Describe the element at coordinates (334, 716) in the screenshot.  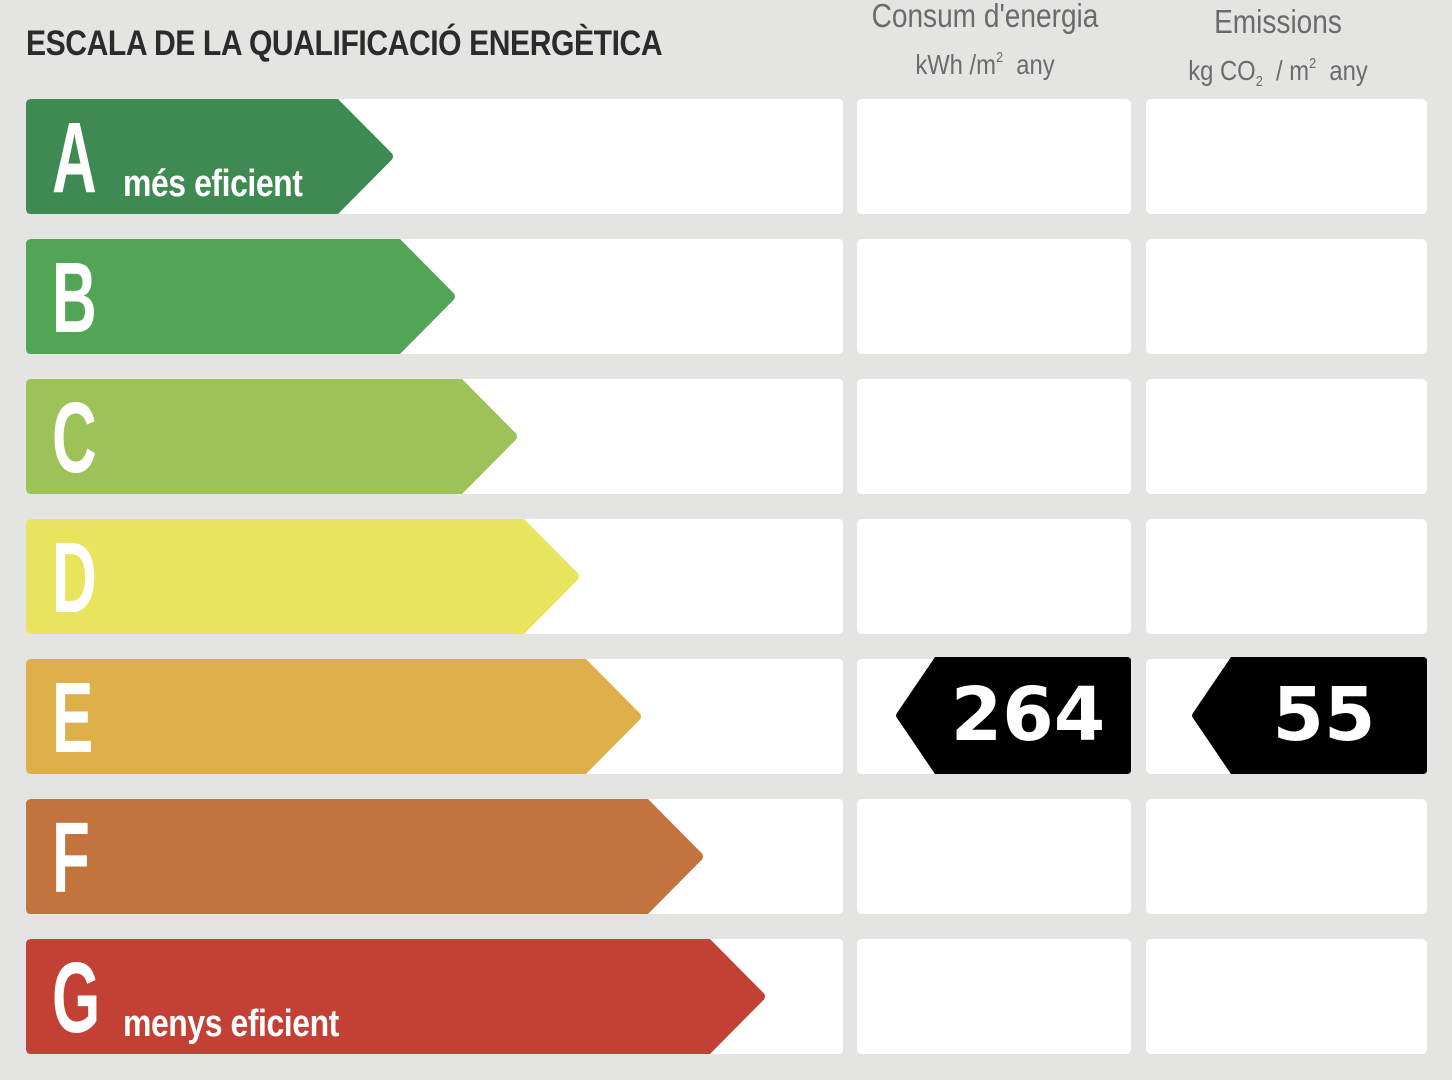
I see `rating-arrow-e` at that location.